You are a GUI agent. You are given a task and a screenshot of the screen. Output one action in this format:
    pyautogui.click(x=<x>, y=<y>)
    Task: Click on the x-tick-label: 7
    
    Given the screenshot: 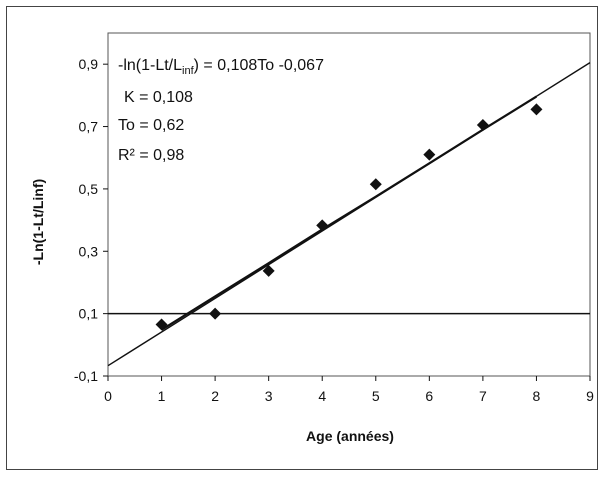 What is the action you would take?
    pyautogui.click(x=483, y=396)
    